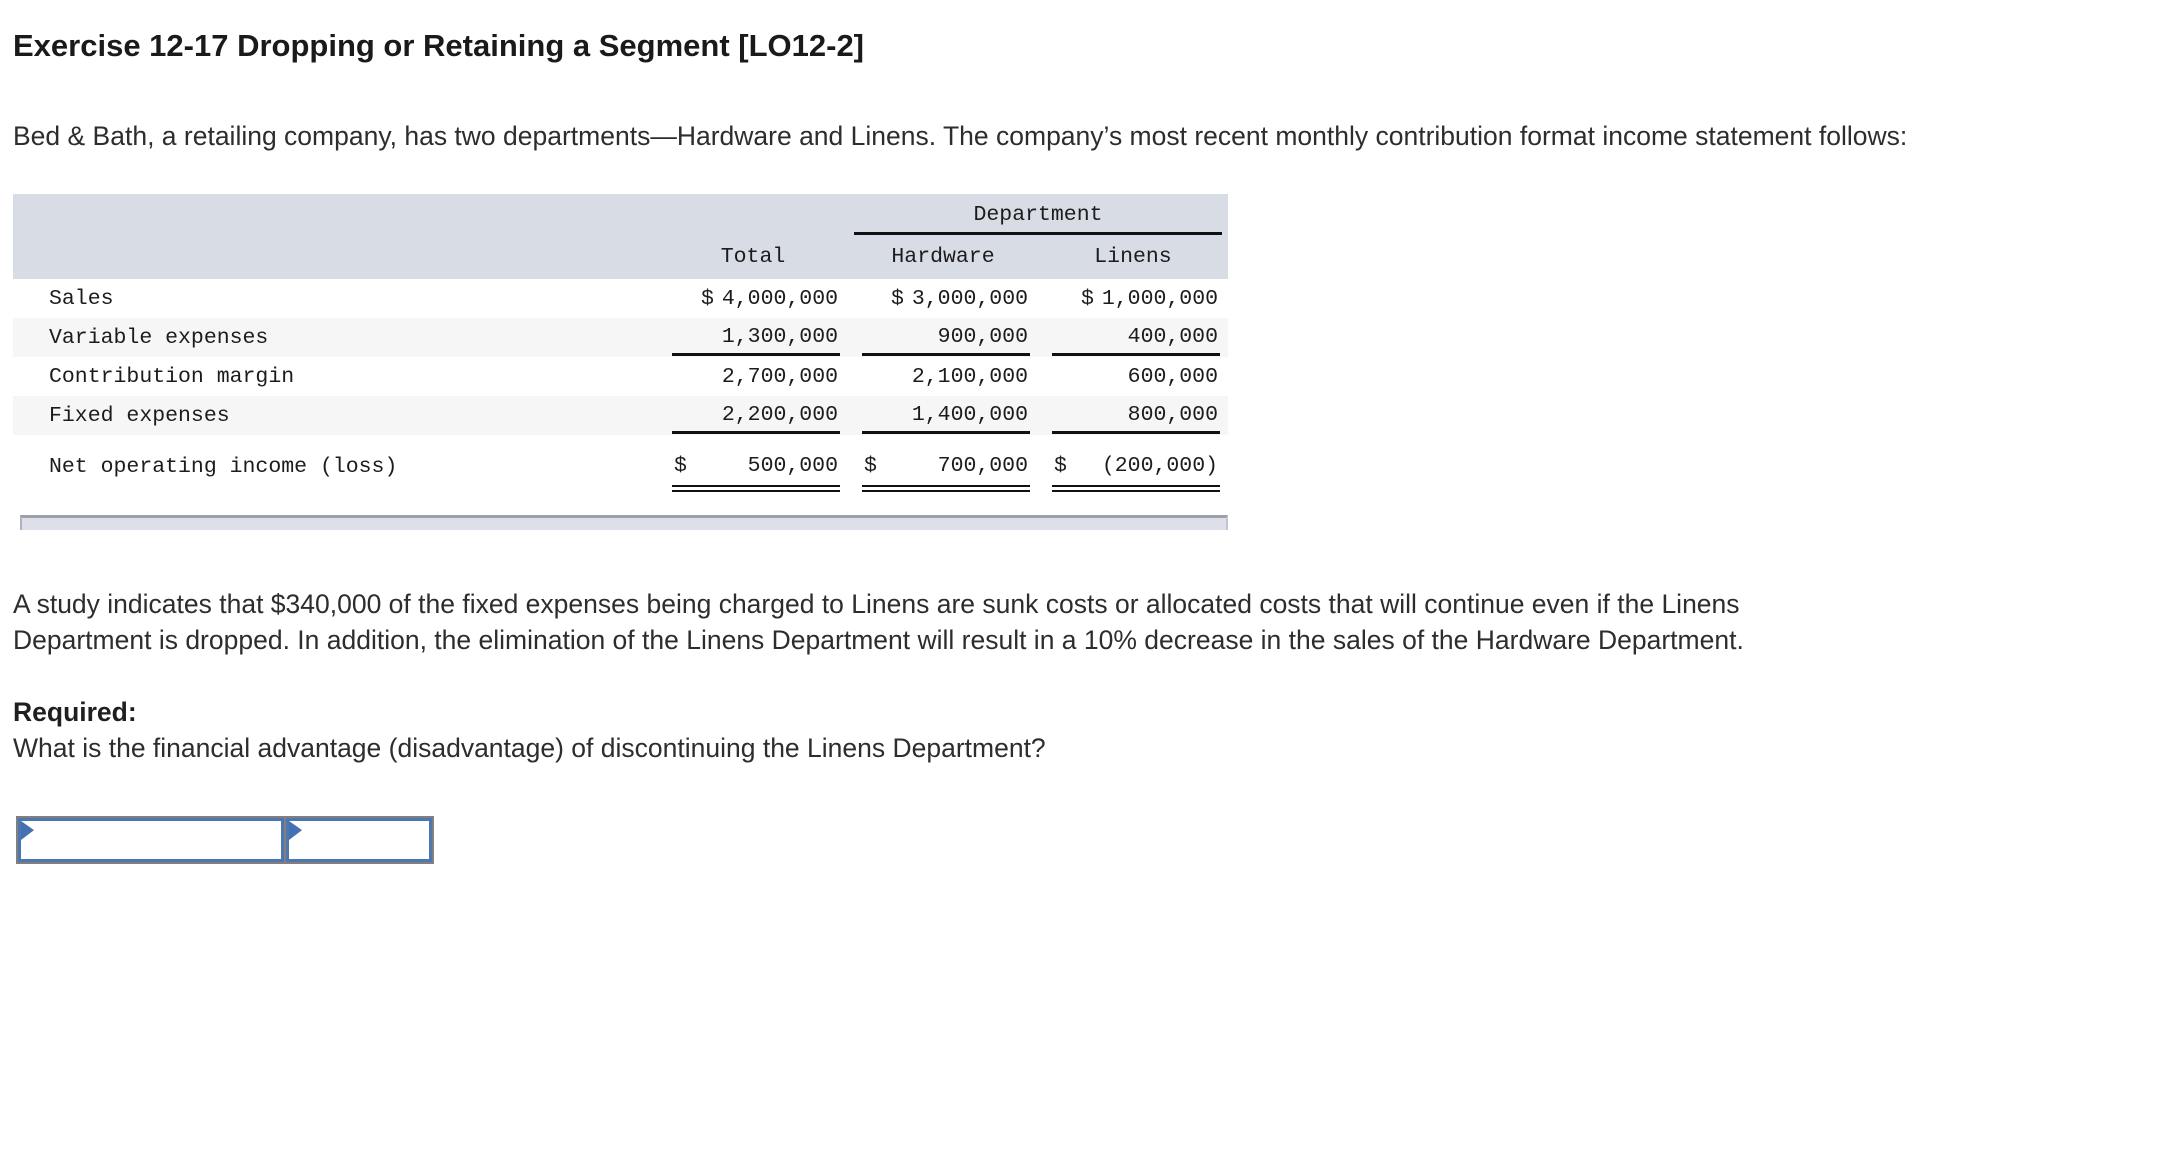 This screenshot has height=1156, width=2170. I want to click on cell-value: 2,700,000, so click(779, 377).